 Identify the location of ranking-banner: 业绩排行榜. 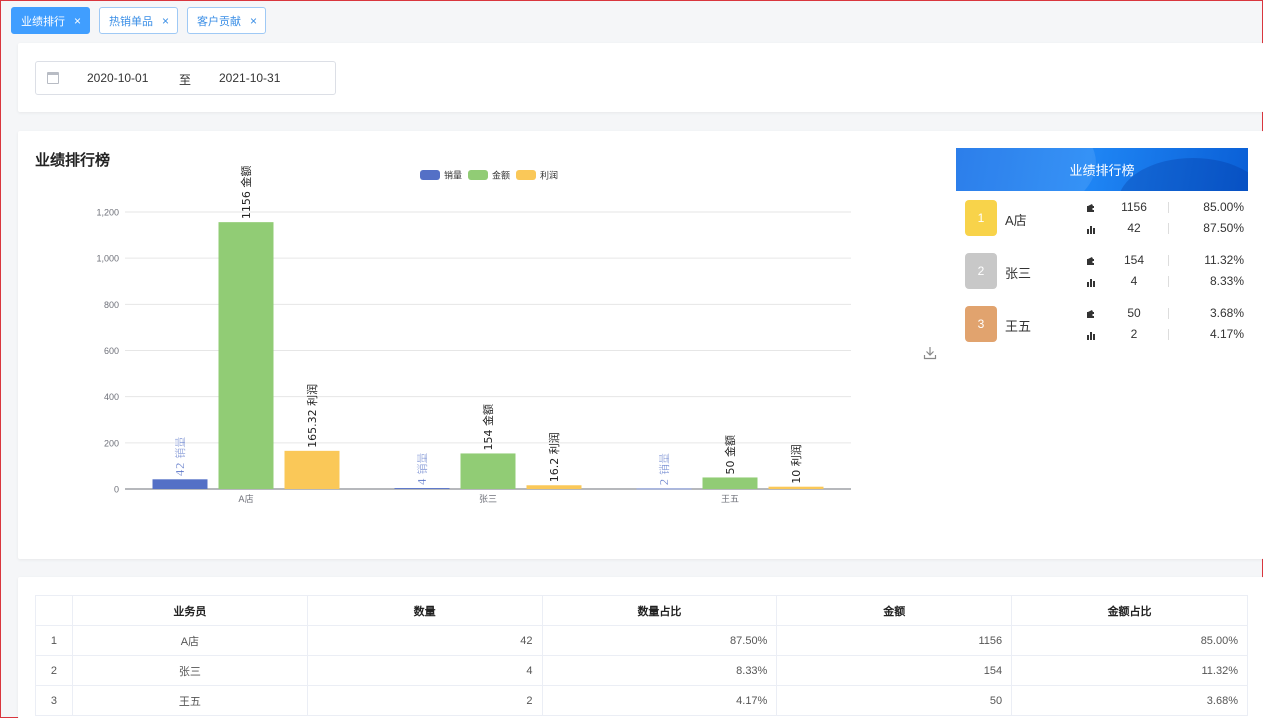
(1102, 169).